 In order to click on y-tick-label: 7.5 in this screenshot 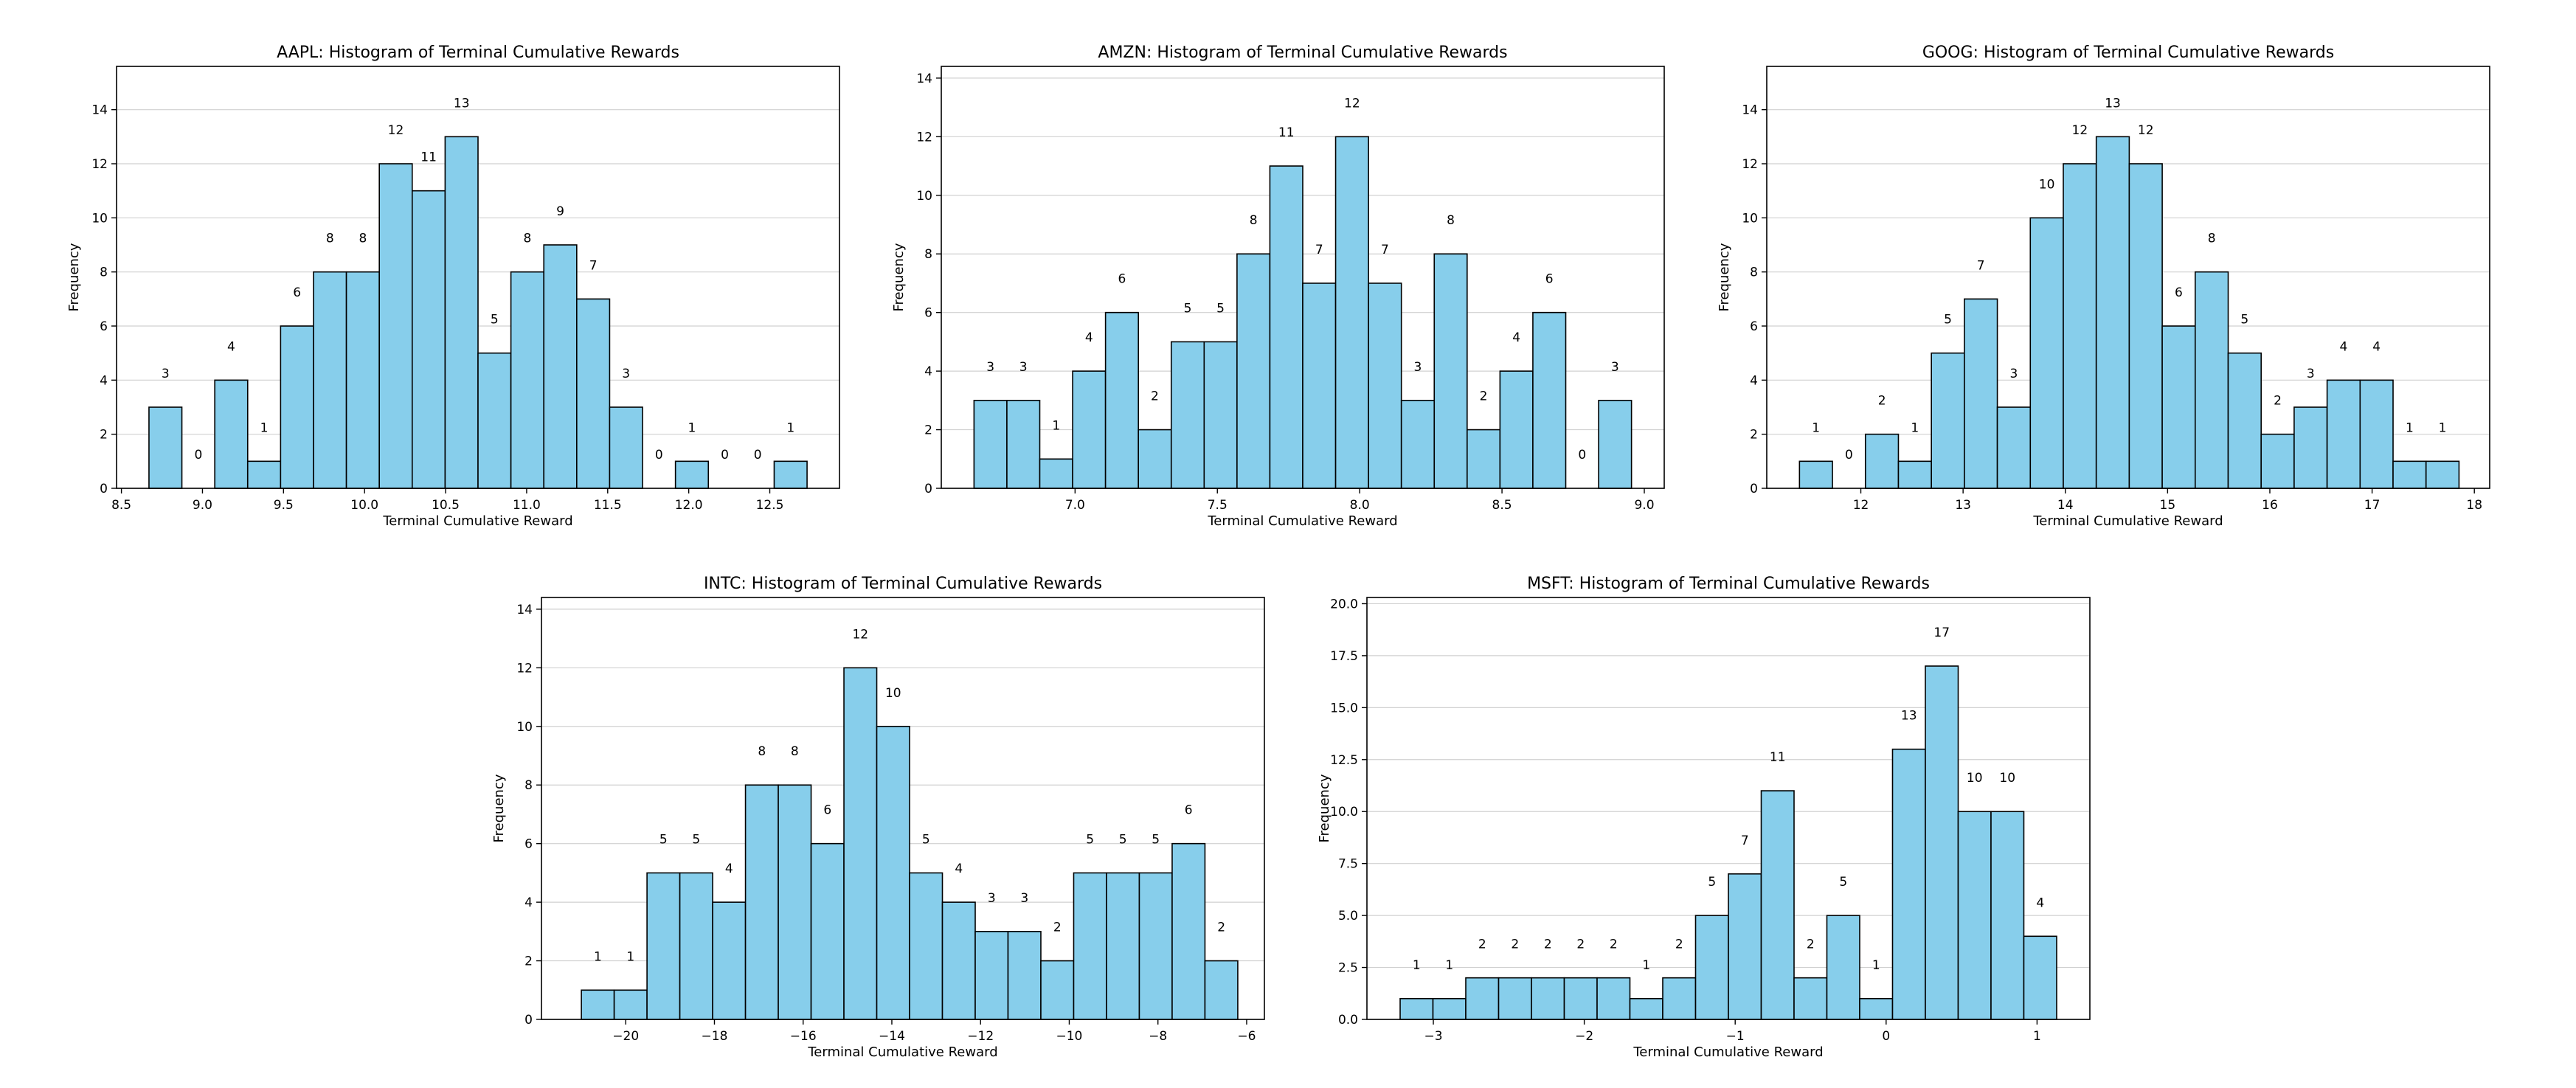, I will do `click(1348, 864)`.